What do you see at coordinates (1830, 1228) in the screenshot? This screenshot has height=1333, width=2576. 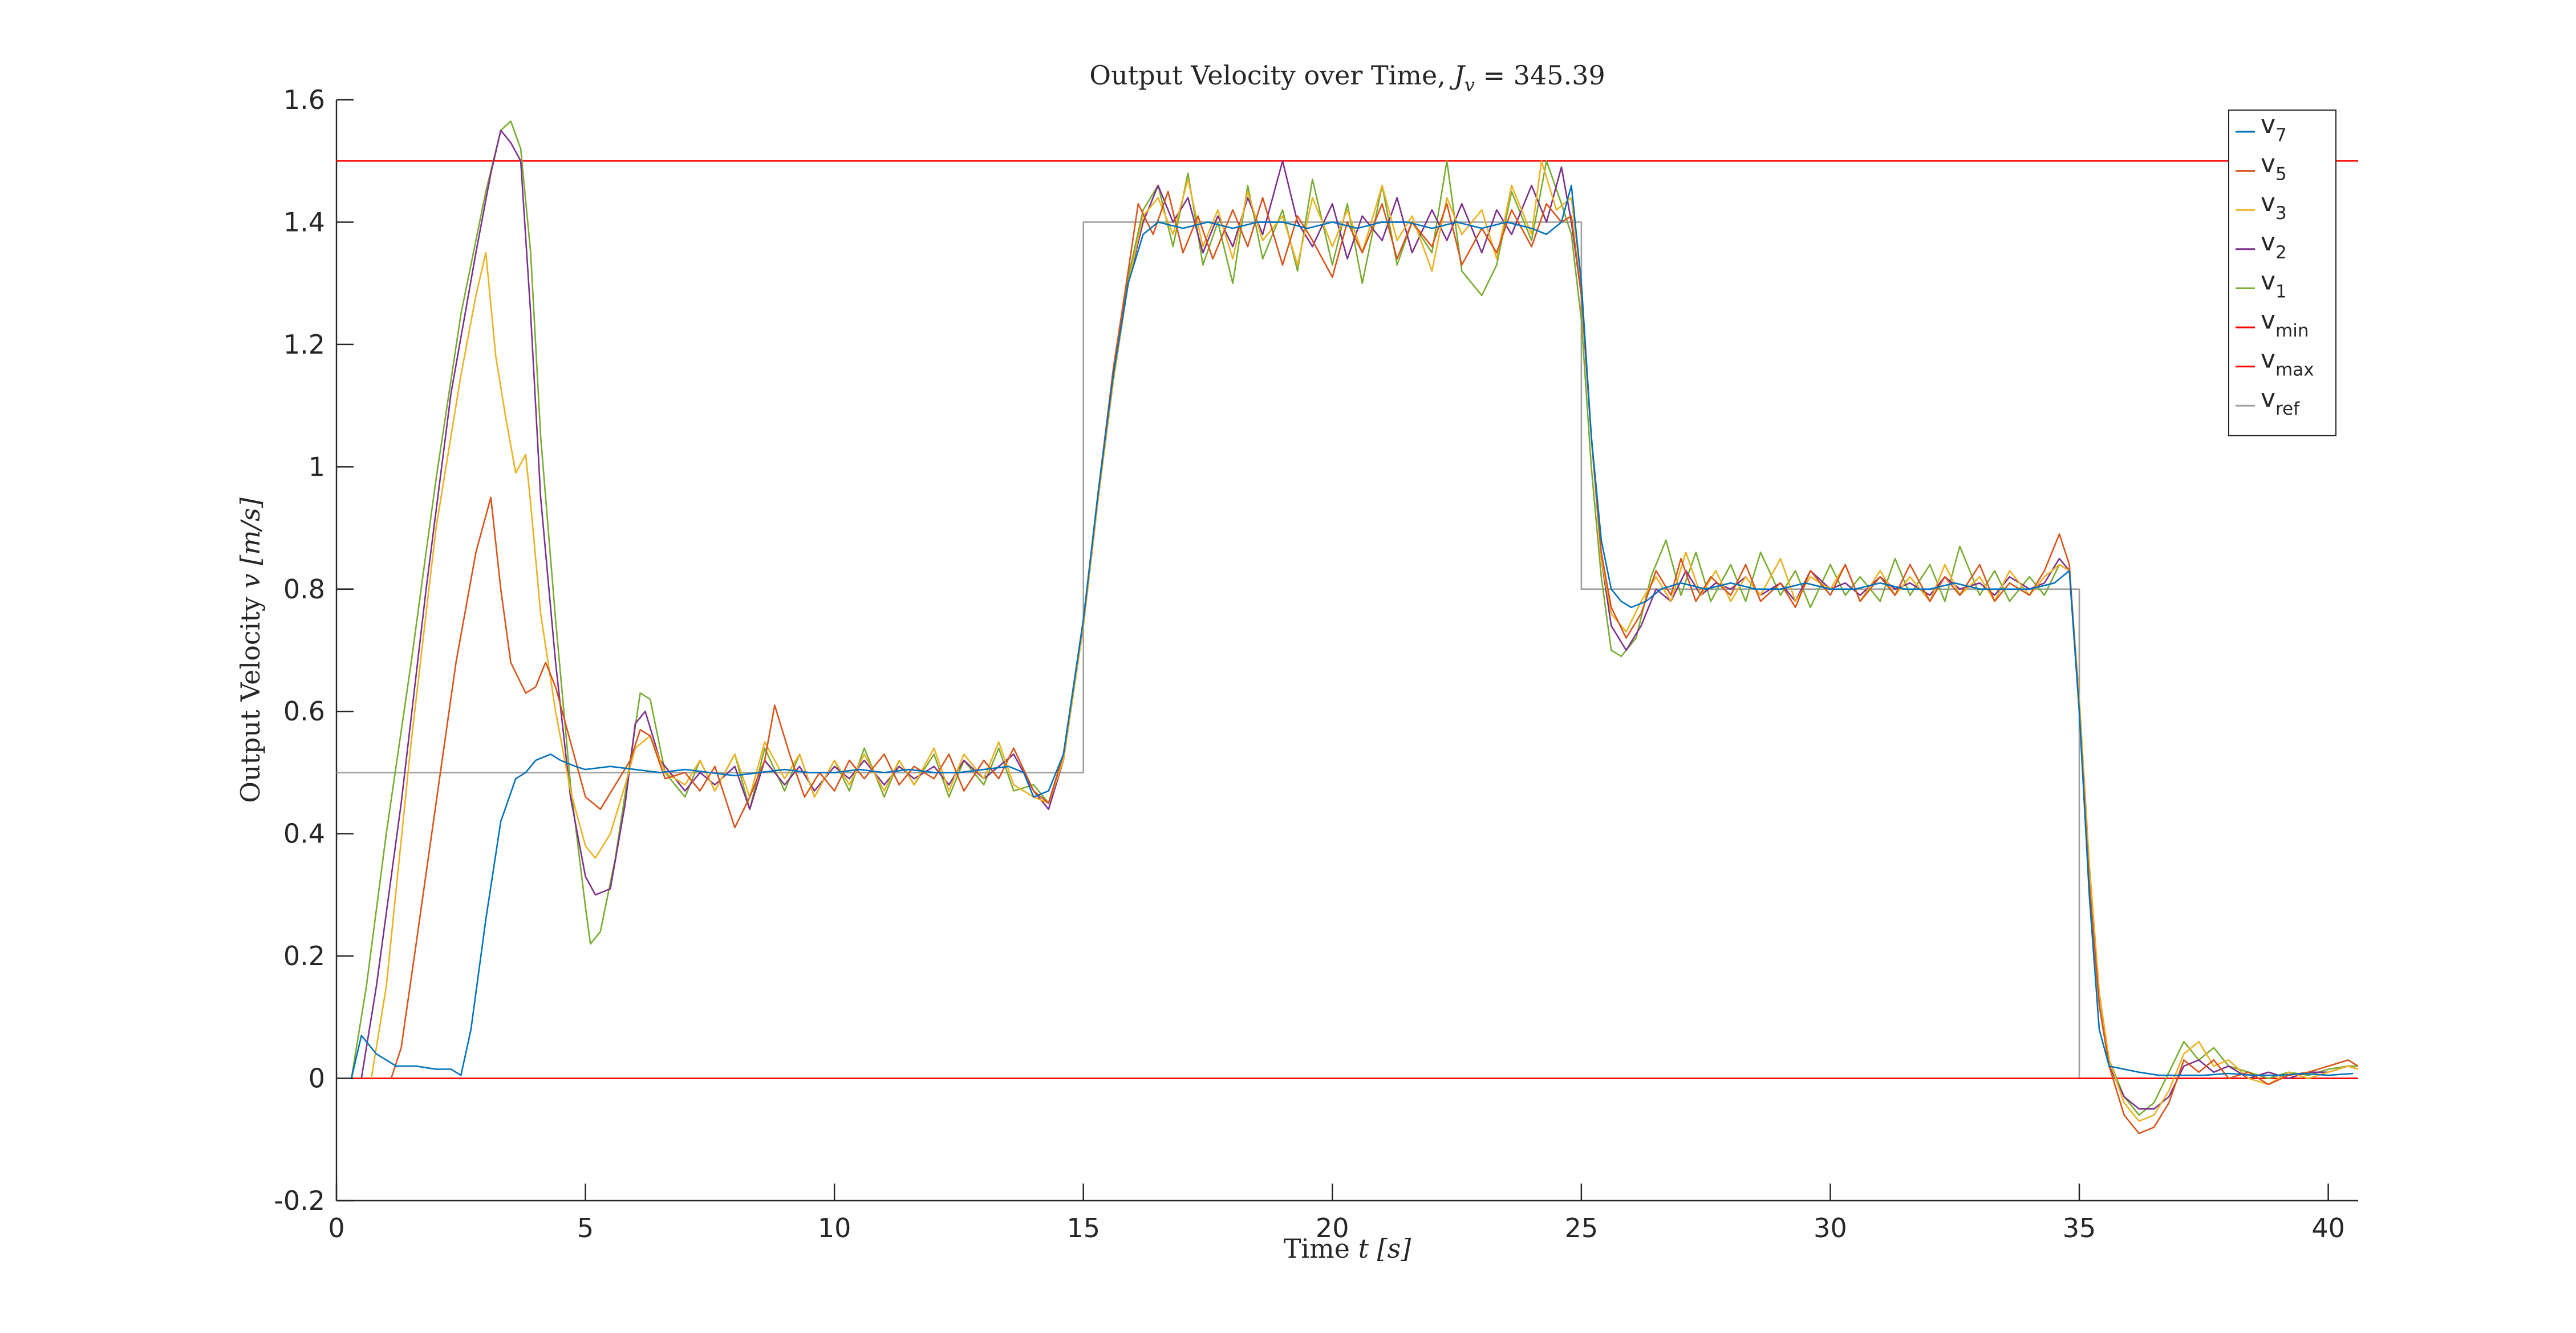 I see `x-tick-label: 30` at bounding box center [1830, 1228].